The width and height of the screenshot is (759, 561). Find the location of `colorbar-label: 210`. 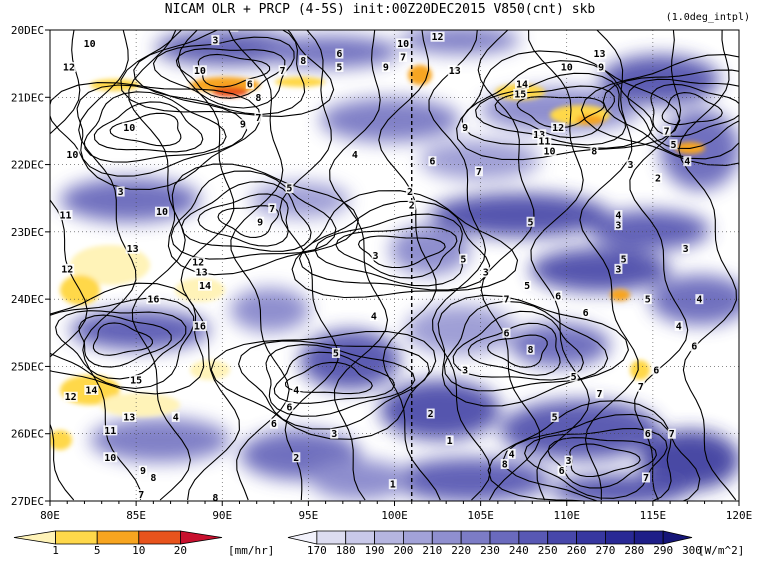

colorbar-label: 210 is located at coordinates (432, 550).